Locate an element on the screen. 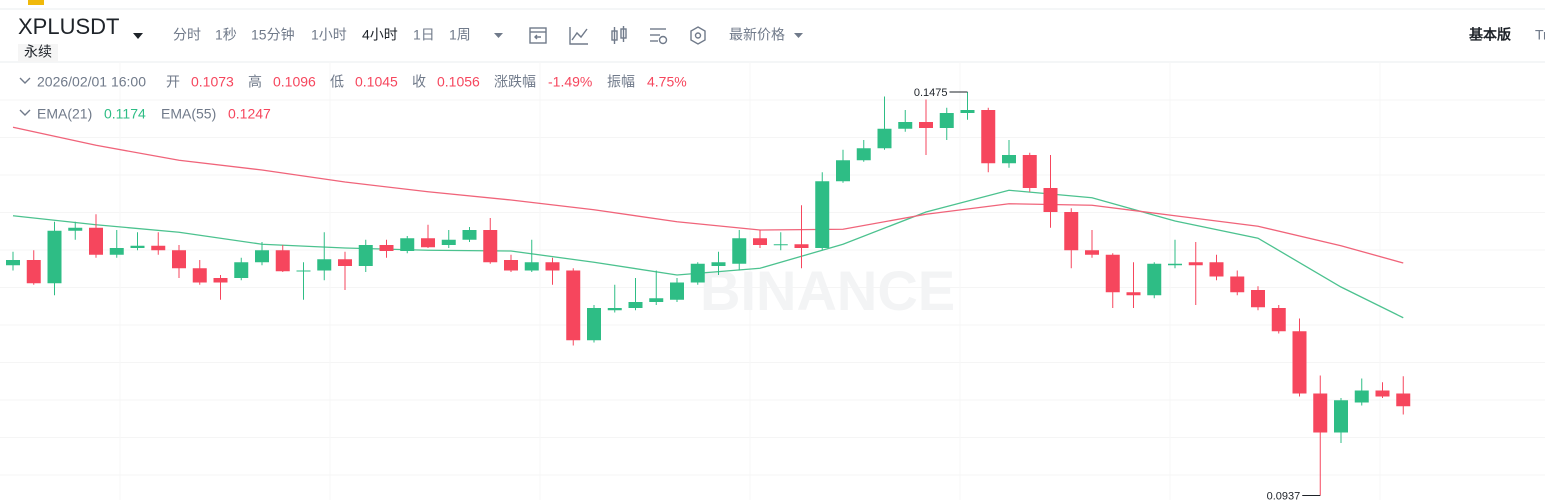  change-label: 涨跌幅 is located at coordinates (515, 82).